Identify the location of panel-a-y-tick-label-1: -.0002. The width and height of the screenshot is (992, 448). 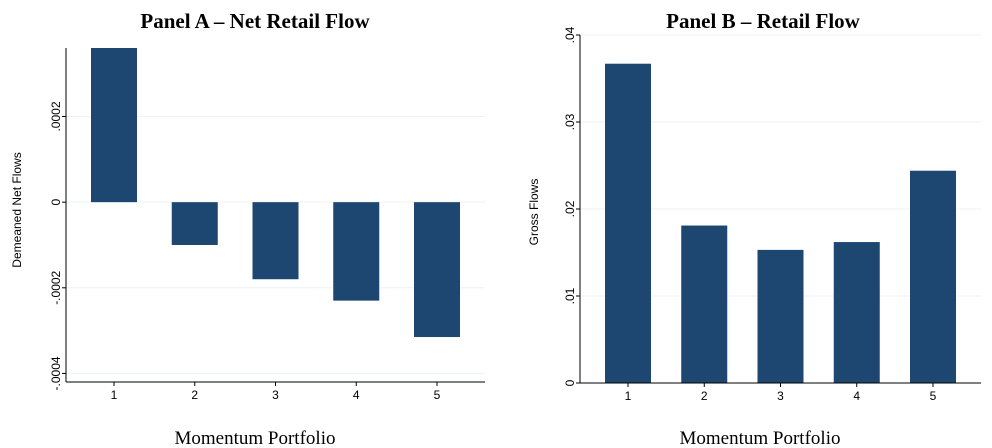
(56, 287).